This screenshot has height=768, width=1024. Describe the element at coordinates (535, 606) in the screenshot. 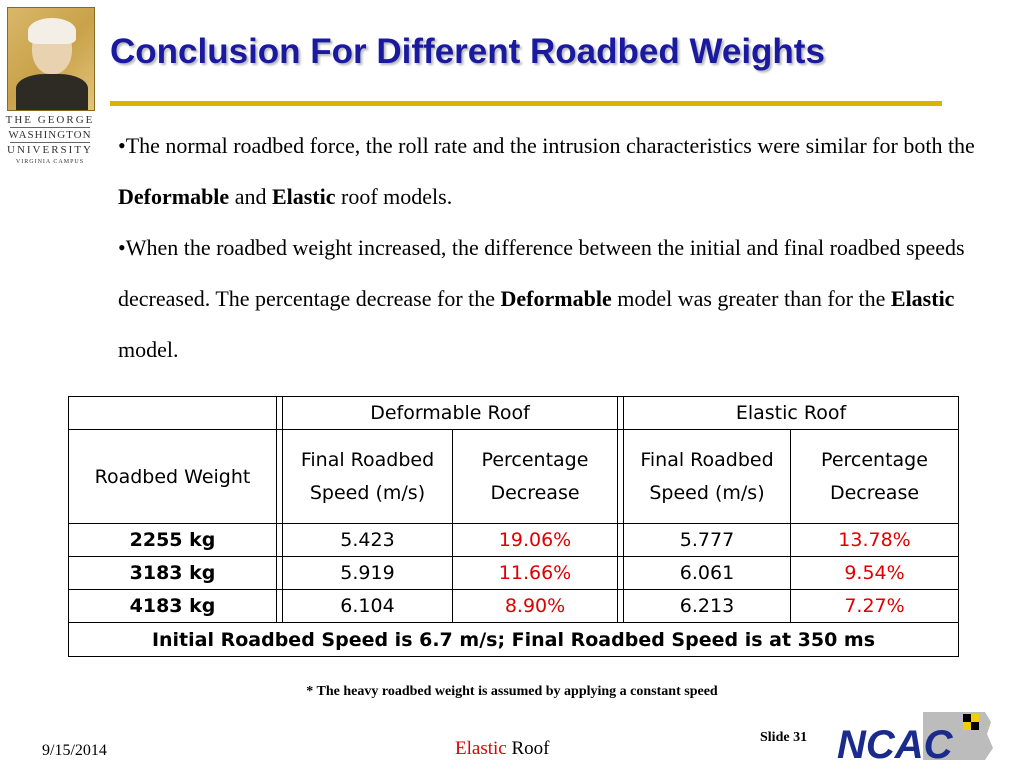

I see `cell-def-pct: 8.90%` at that location.